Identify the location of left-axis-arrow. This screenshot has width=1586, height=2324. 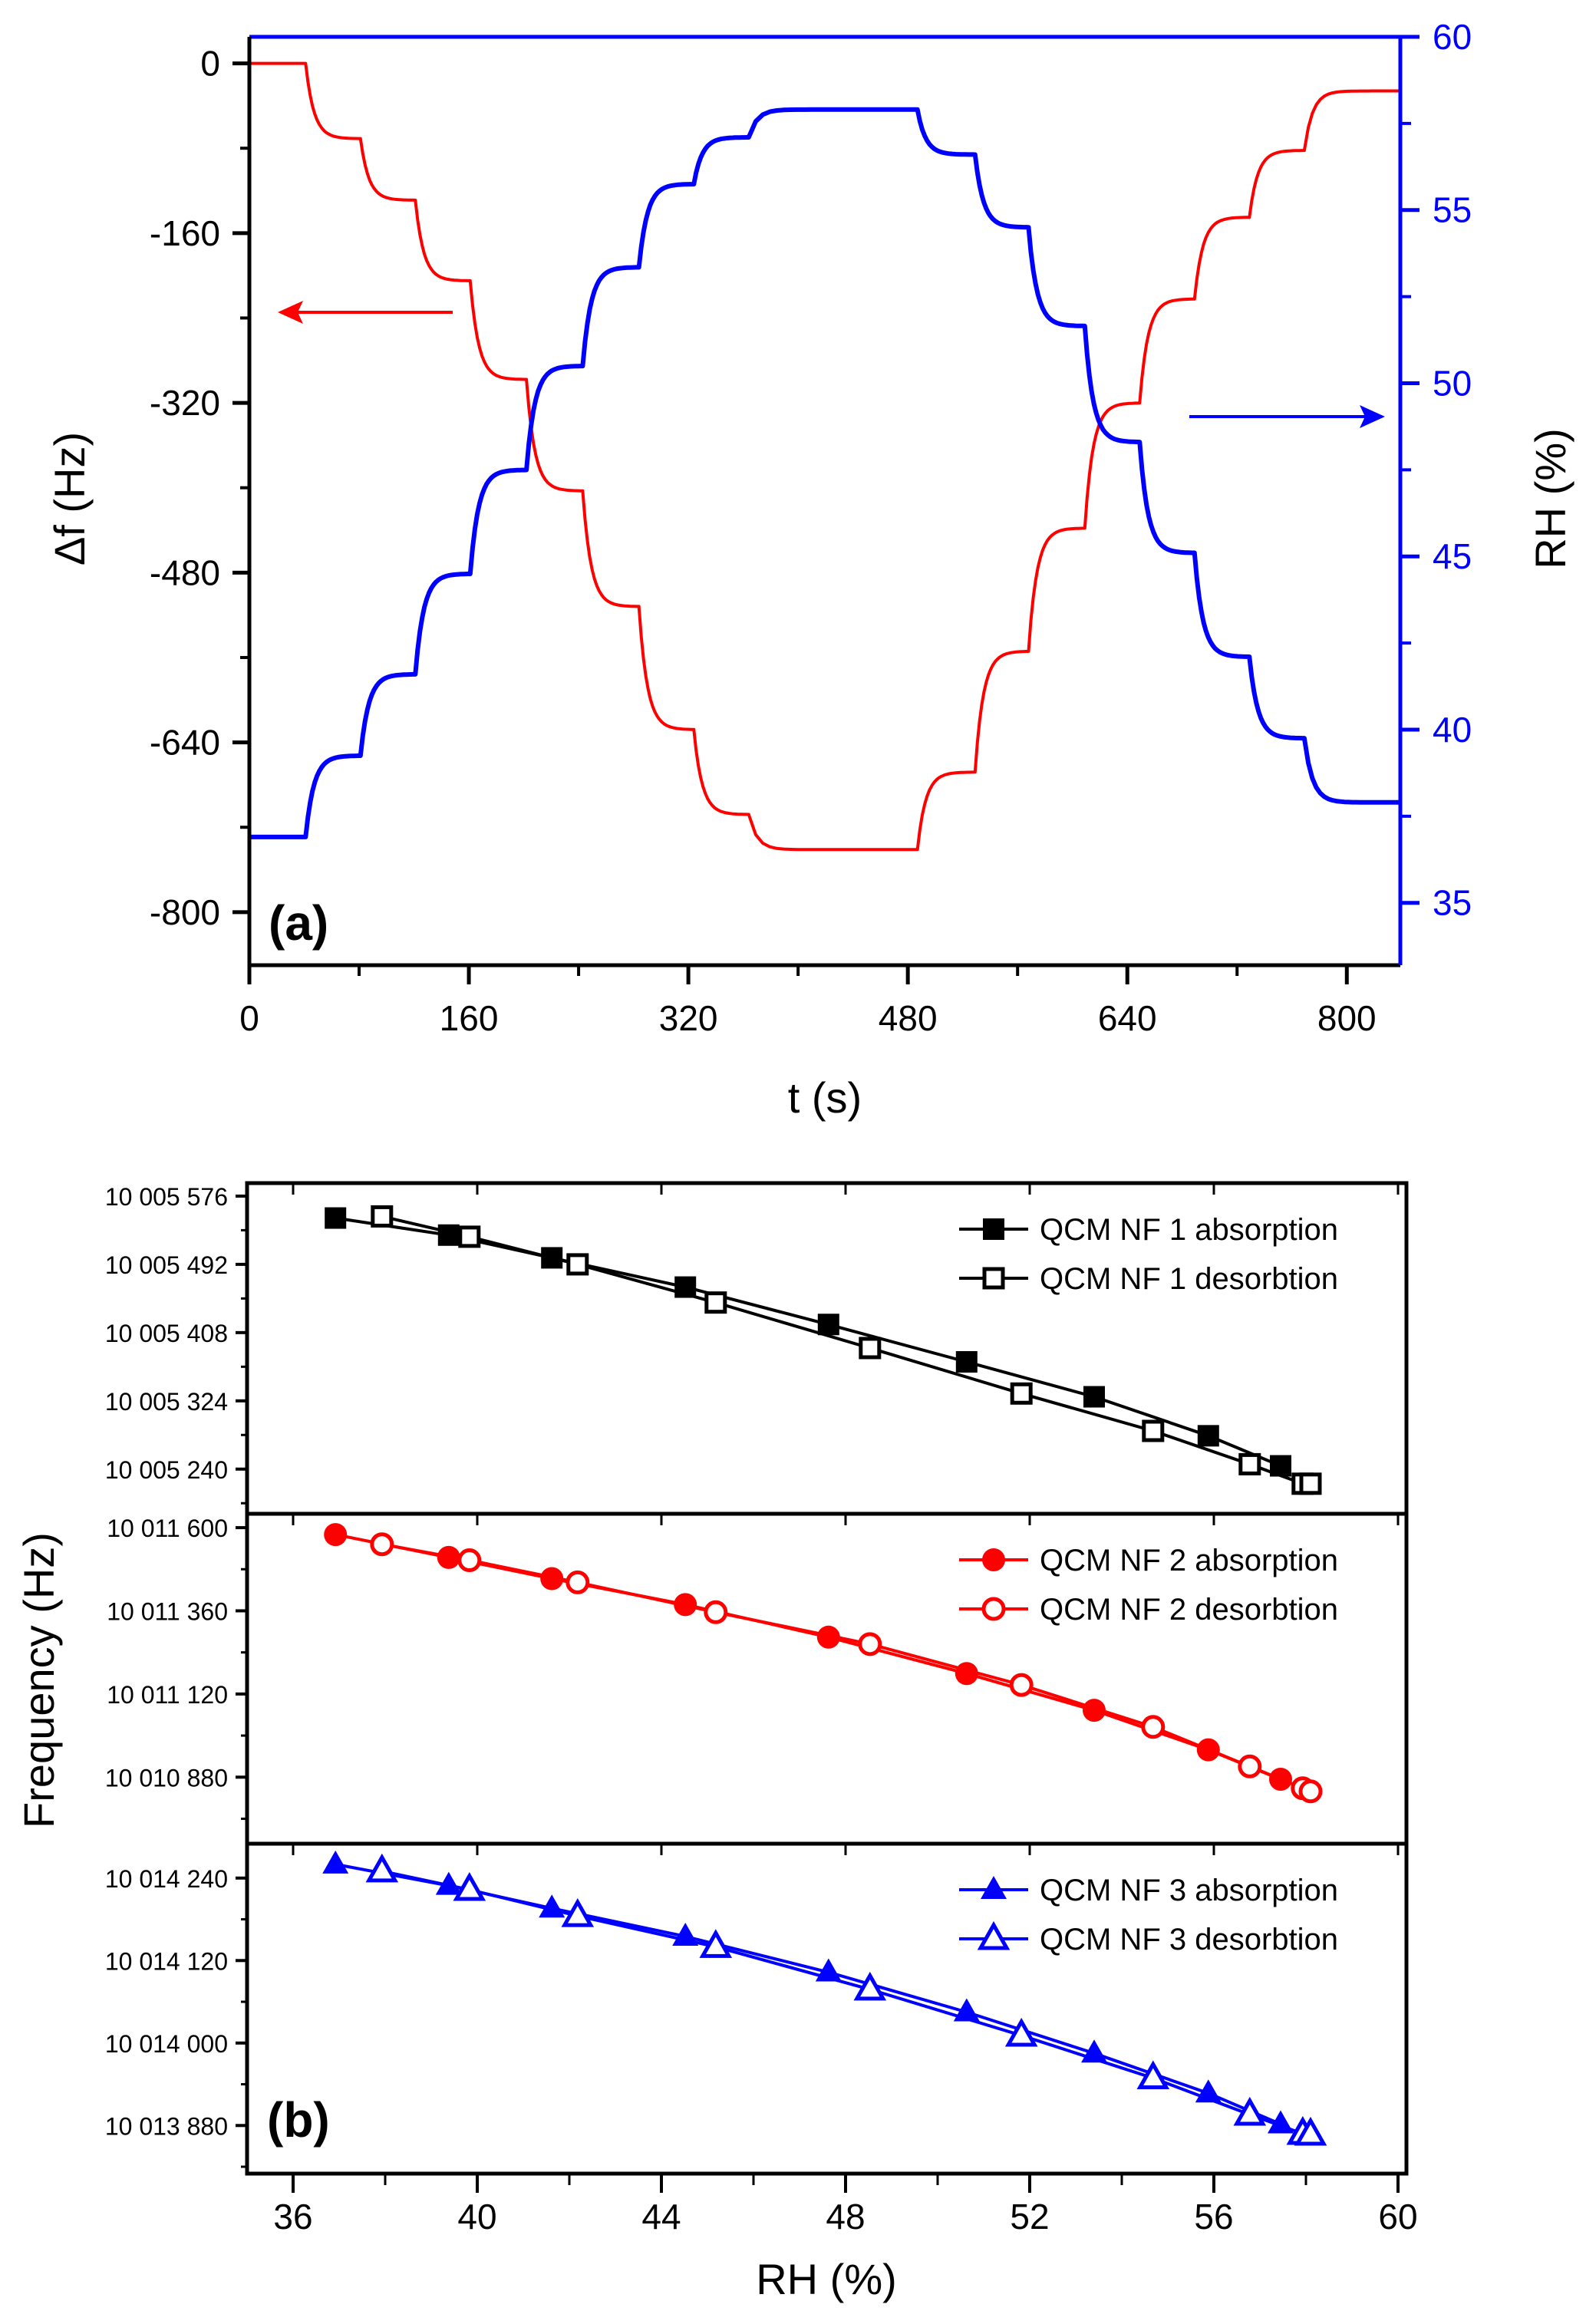
(365, 312).